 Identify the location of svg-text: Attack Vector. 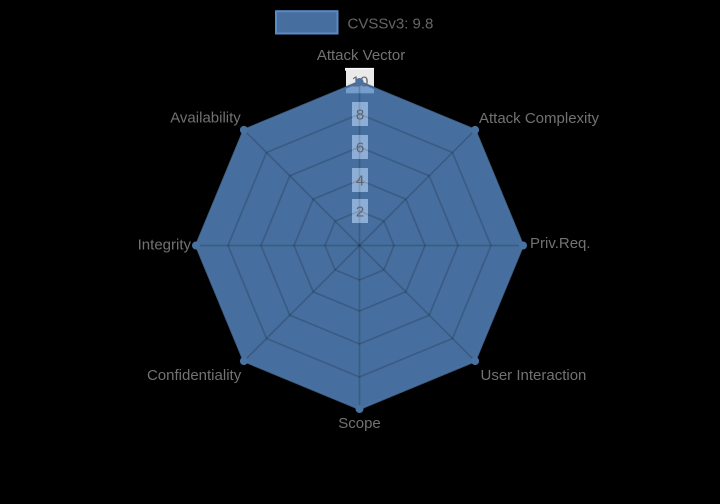
(361, 55).